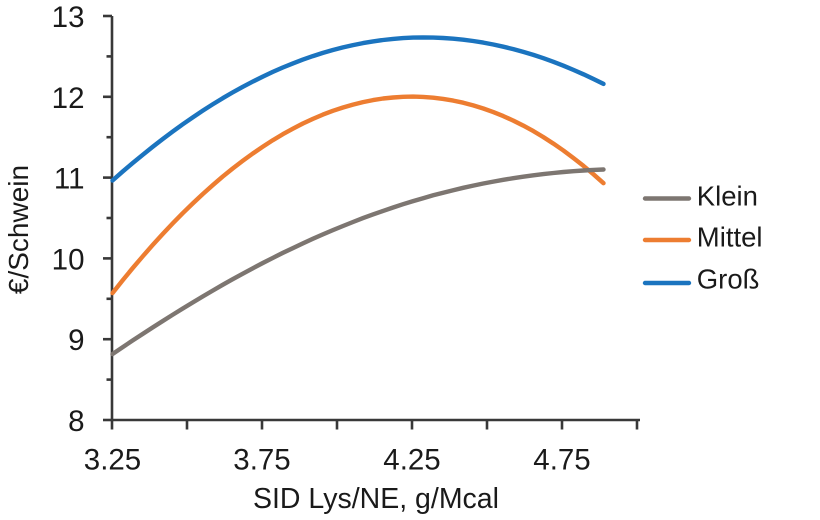 The height and width of the screenshot is (520, 820). What do you see at coordinates (68, 259) in the screenshot?
I see `svg-text: 10` at bounding box center [68, 259].